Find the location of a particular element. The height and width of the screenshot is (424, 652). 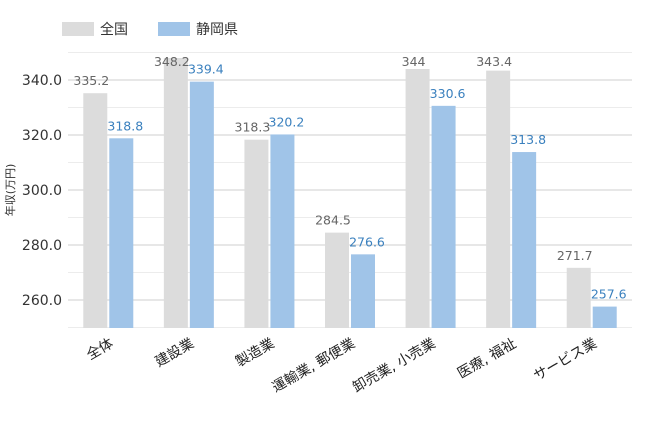

legend-label-shizuoka: 静岡県 is located at coordinates (217, 30).